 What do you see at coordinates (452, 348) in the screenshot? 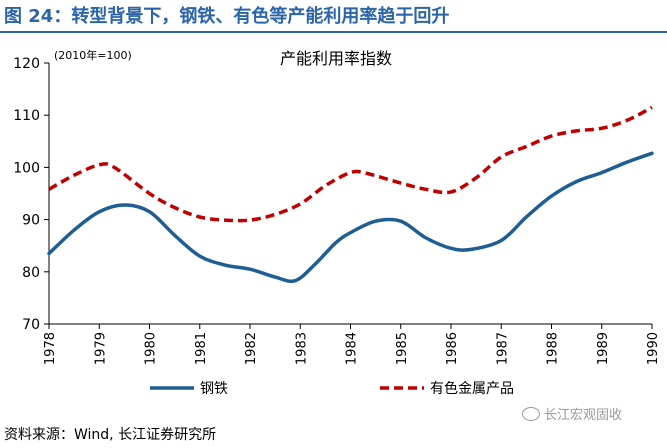
I see `x-tick-label: 1986` at bounding box center [452, 348].